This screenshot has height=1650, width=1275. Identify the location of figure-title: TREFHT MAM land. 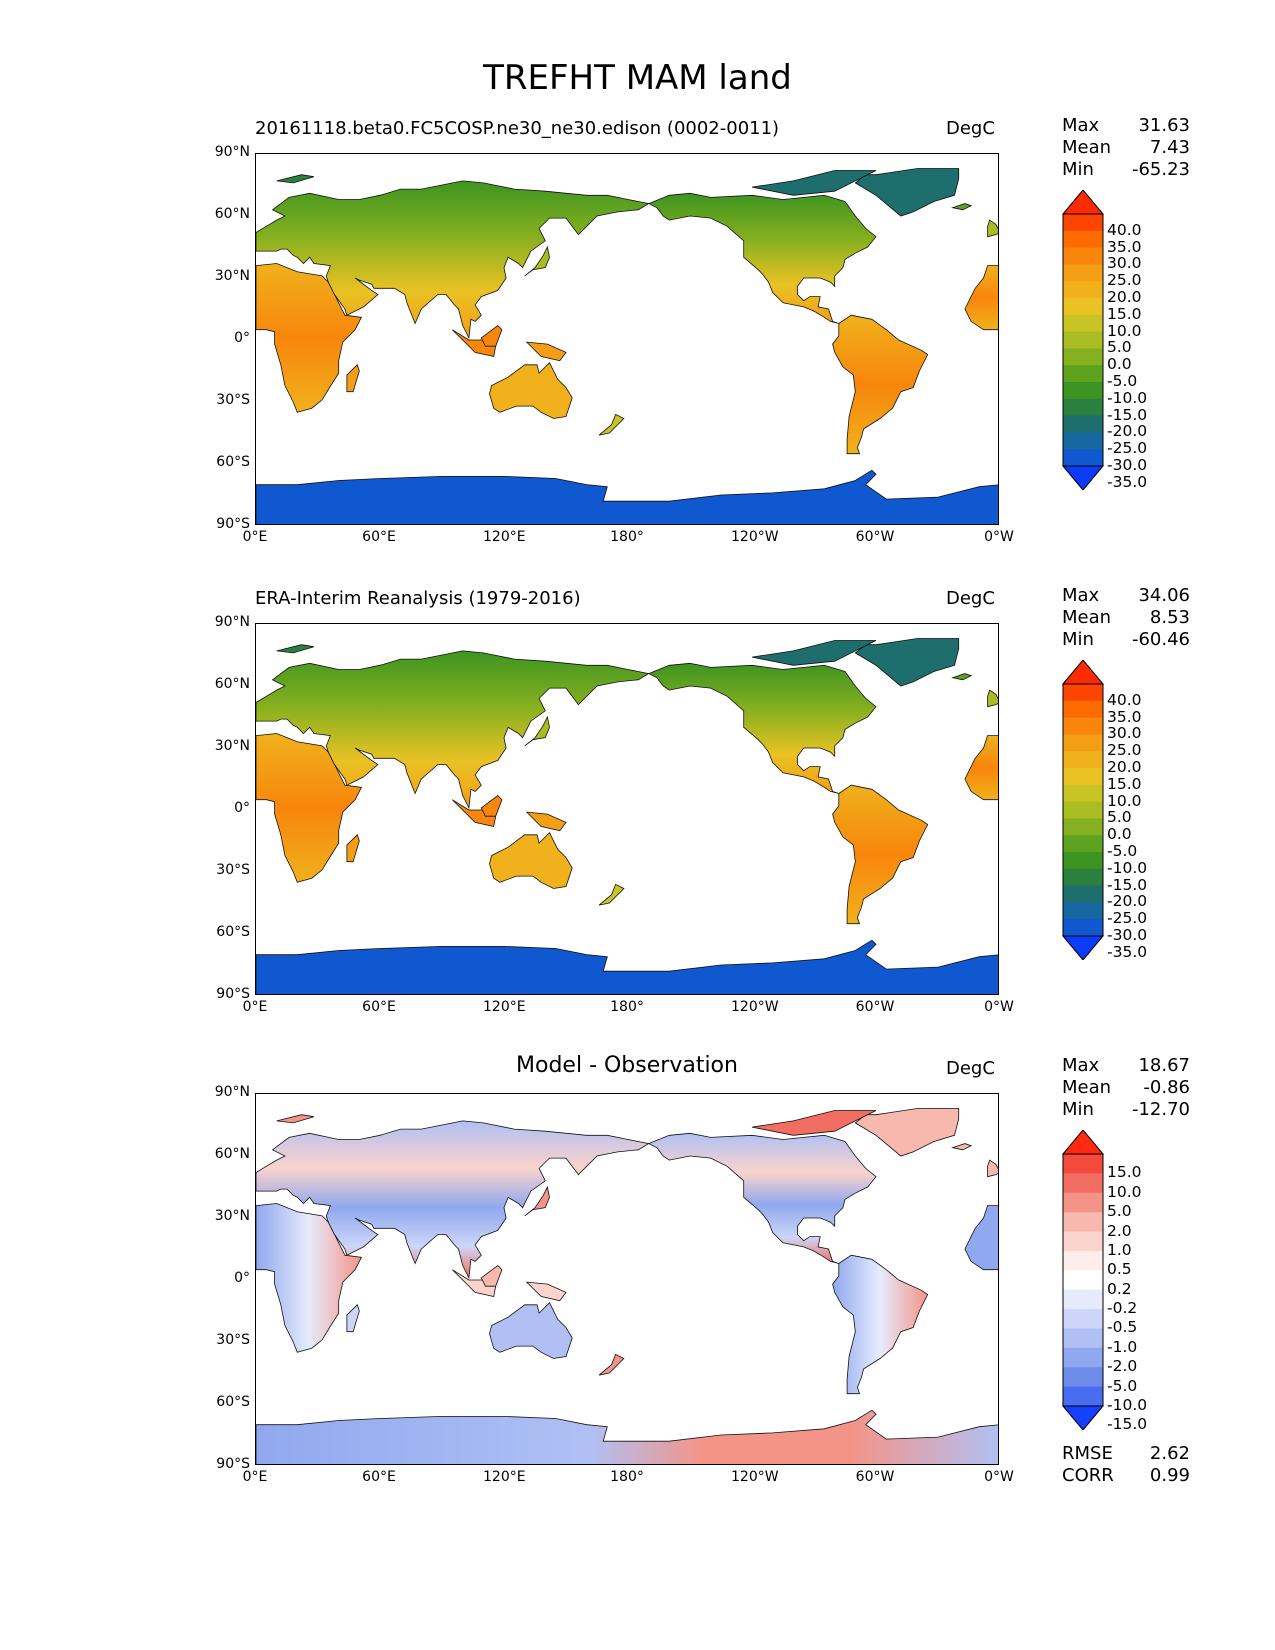
(637, 78).